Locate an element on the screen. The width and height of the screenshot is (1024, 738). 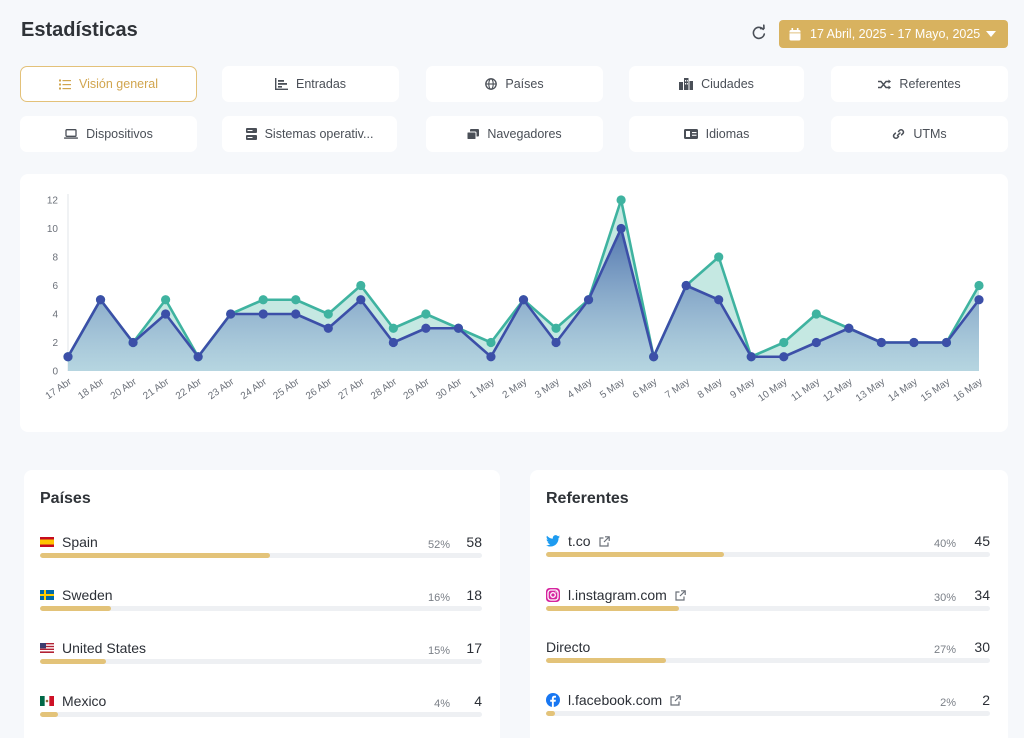
referrer-row: t.co 40% 45 is located at coordinates (768, 553).